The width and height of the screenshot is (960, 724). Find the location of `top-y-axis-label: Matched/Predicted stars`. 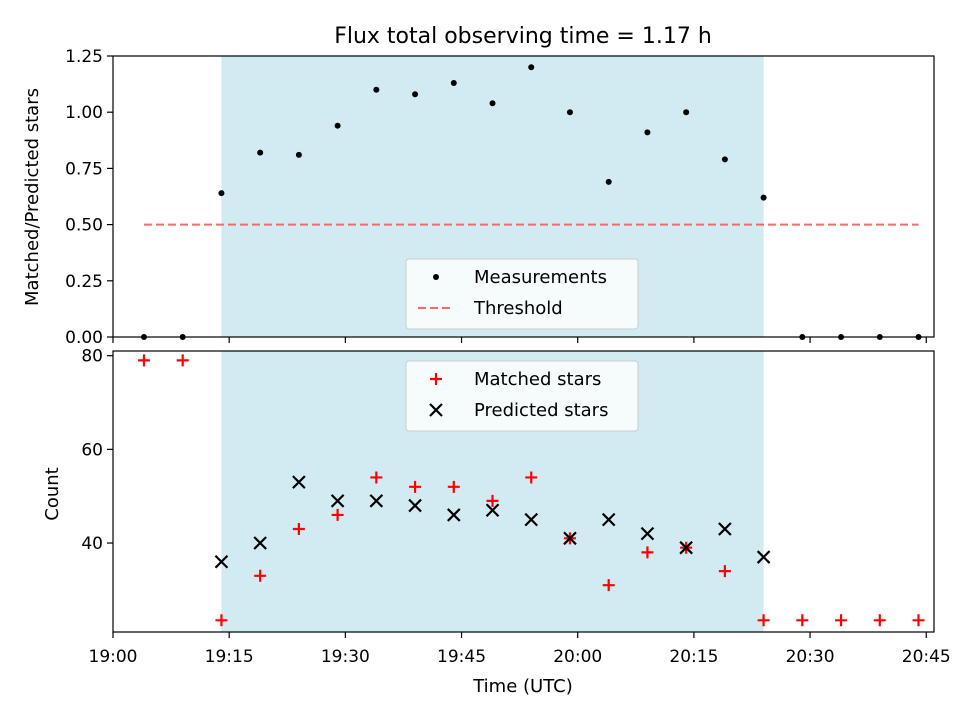

top-y-axis-label: Matched/Predicted stars is located at coordinates (32, 197).